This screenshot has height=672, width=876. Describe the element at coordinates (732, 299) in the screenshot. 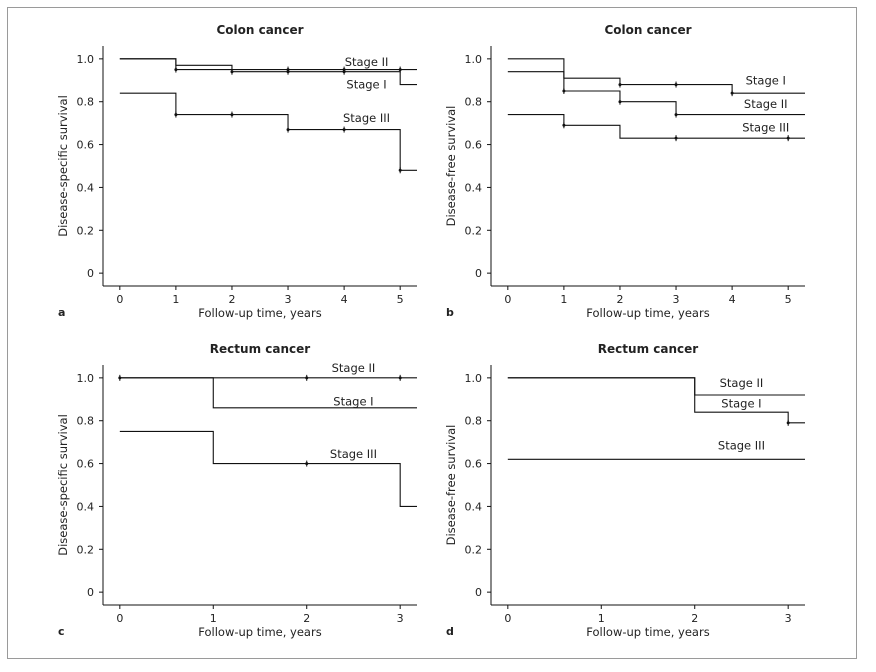

I see `x-tick-label: 4` at that location.